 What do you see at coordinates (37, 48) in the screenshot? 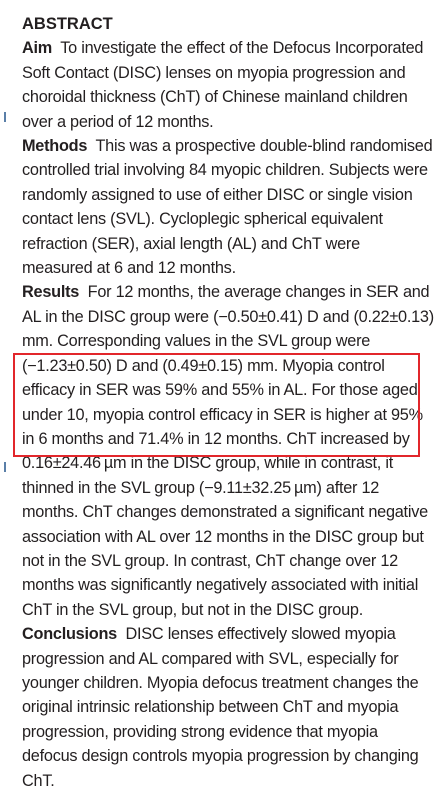
I see `aim-label: Aim` at bounding box center [37, 48].